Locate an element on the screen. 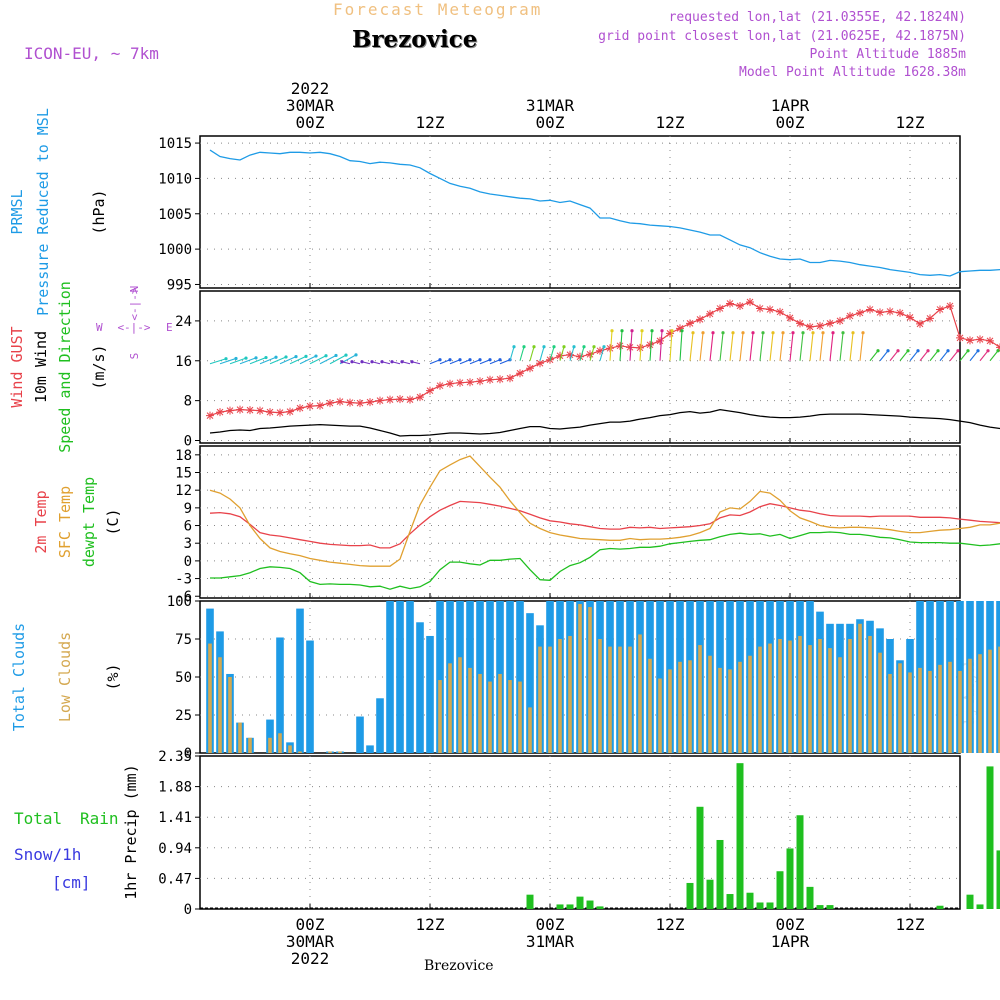  requested-coords: requested lon,lat (21.0355E, 42.1824N) is located at coordinates (817, 17).